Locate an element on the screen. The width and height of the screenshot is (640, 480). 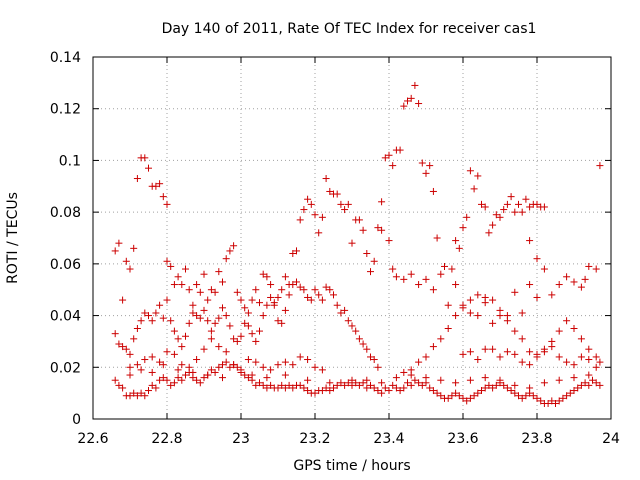
x-tick-label: 24 is located at coordinates (611, 439).